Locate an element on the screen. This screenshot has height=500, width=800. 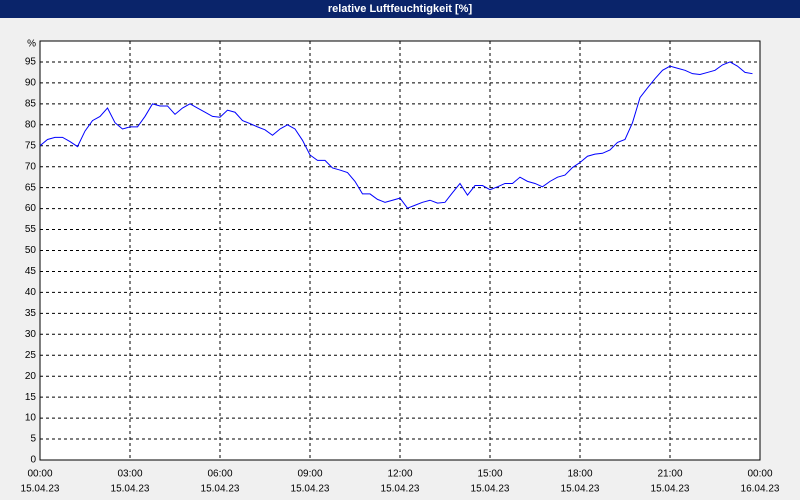
chart-title: relative Luftfeuchtigkeit [%] is located at coordinates (400, 9).